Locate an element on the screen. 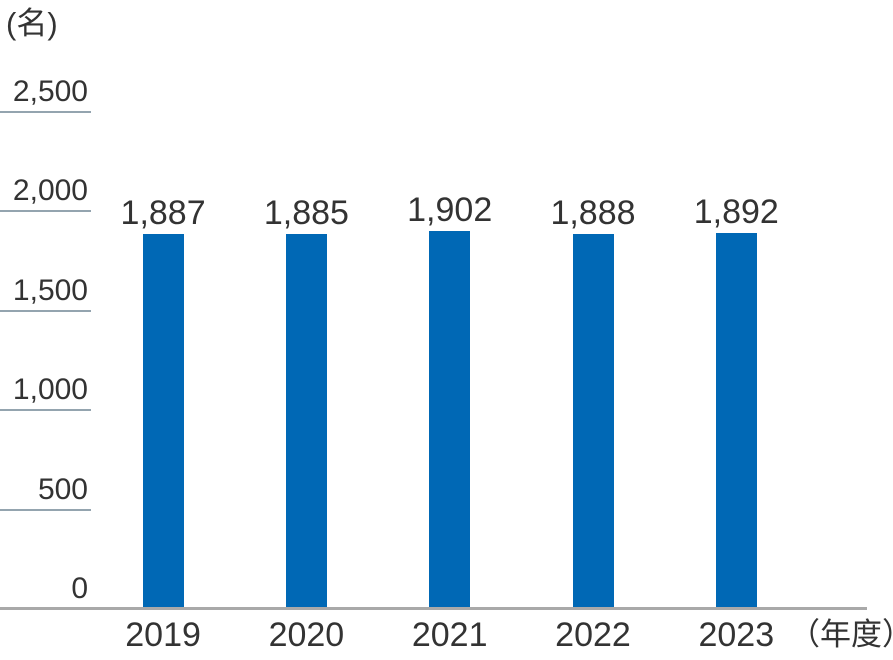 Image resolution: width=893 pixels, height=660 pixels. bar-2019 is located at coordinates (163, 421).